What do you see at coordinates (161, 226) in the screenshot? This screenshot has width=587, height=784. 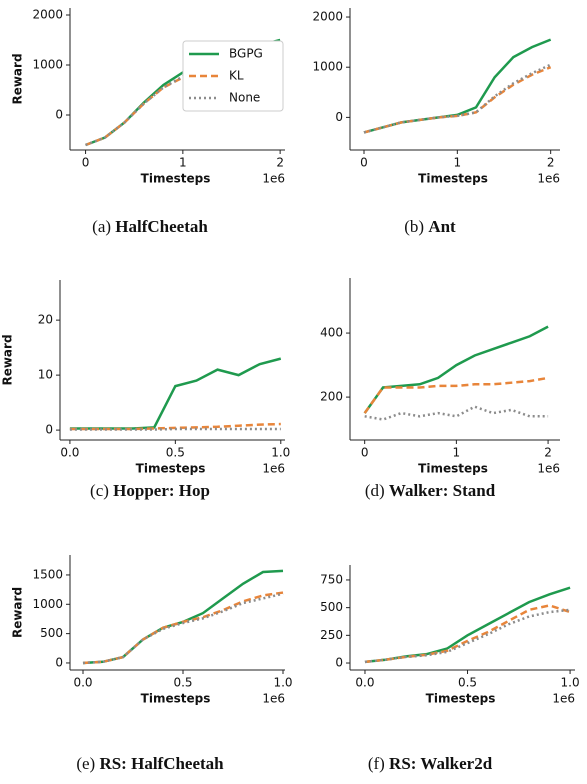 I see `caption-text: HalfCheetah` at bounding box center [161, 226].